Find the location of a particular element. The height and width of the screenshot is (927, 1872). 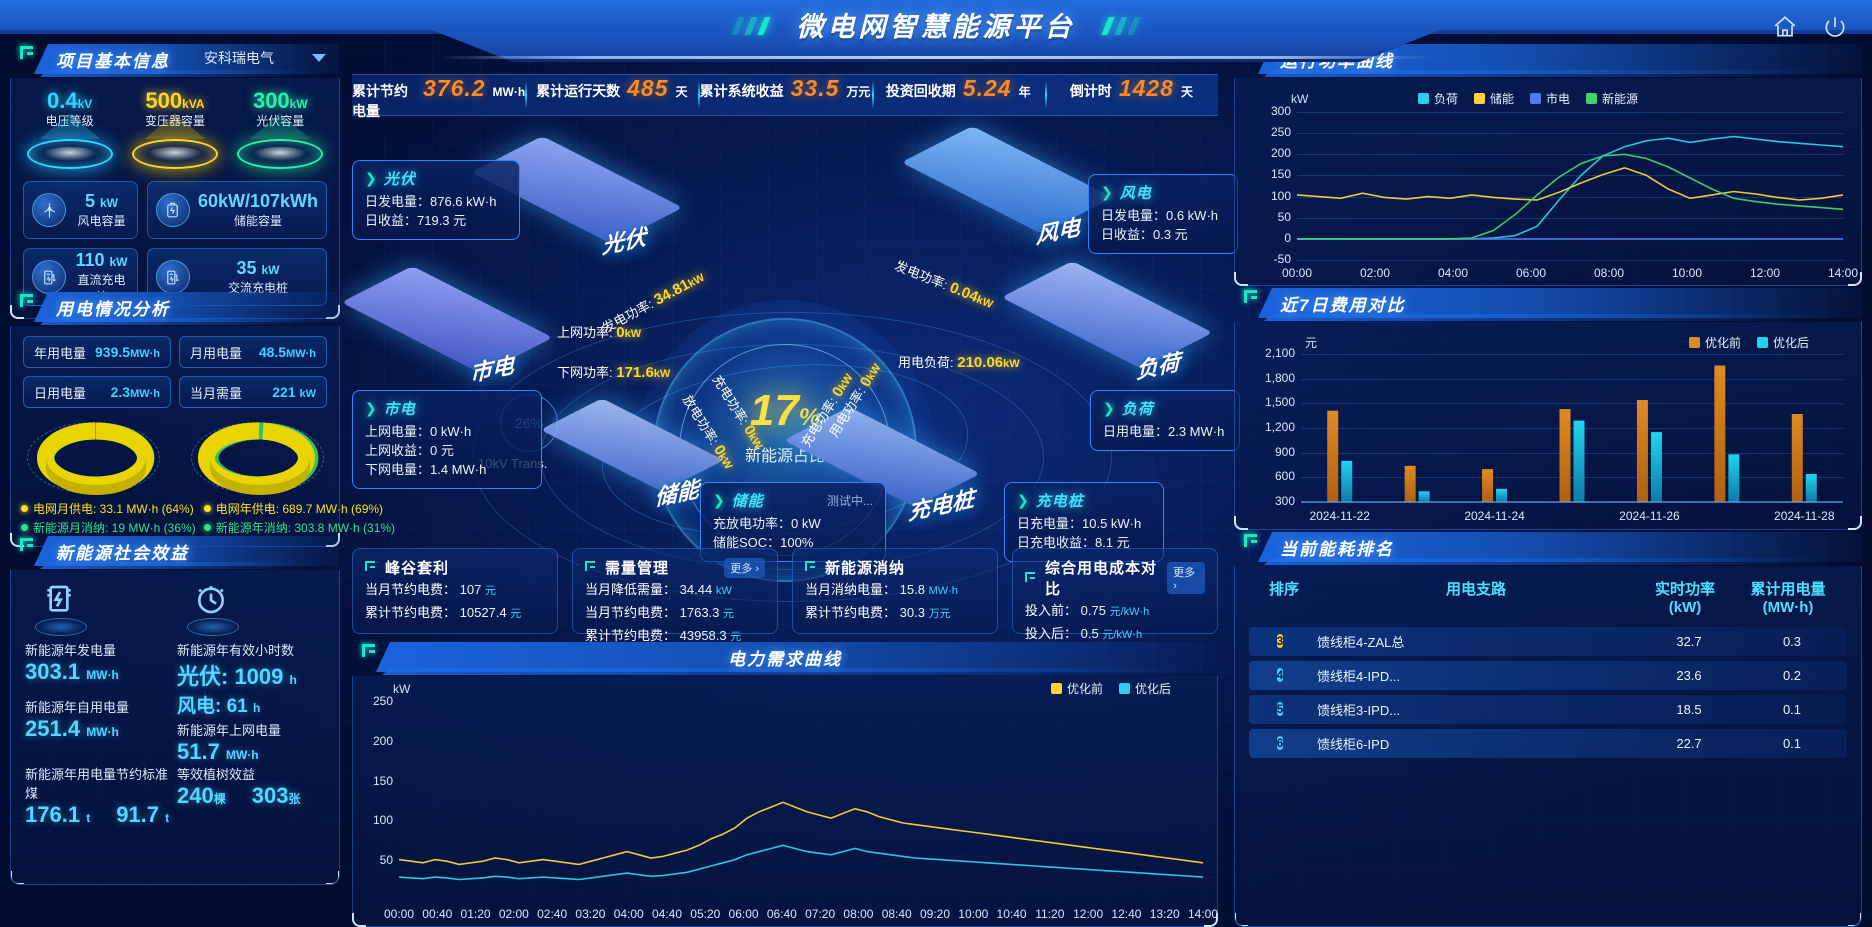

flow-label: 下网功率: is located at coordinates (585, 372).